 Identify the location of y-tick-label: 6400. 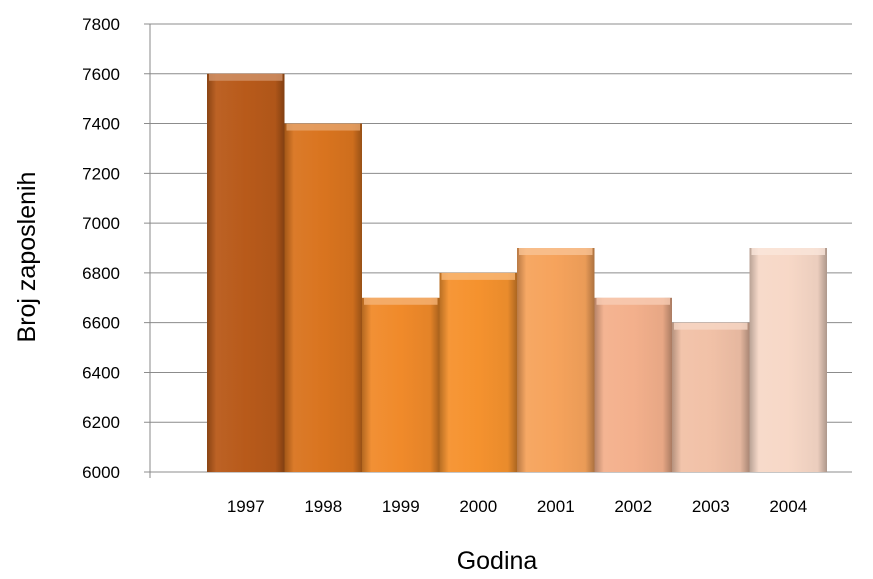
(101, 372).